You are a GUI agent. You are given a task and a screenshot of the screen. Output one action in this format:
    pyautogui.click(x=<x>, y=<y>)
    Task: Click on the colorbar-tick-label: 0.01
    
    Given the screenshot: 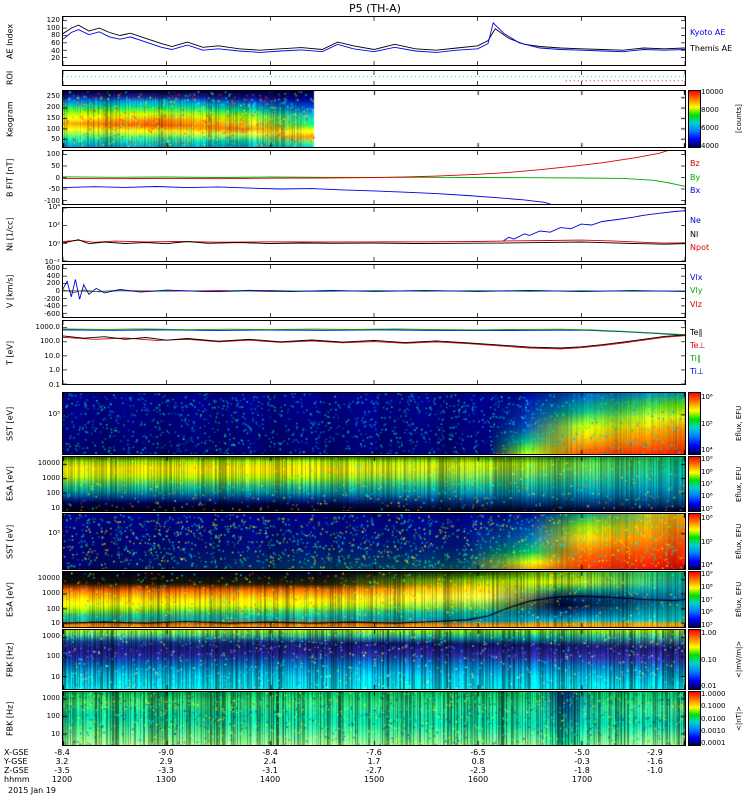 What is the action you would take?
    pyautogui.click(x=709, y=686)
    